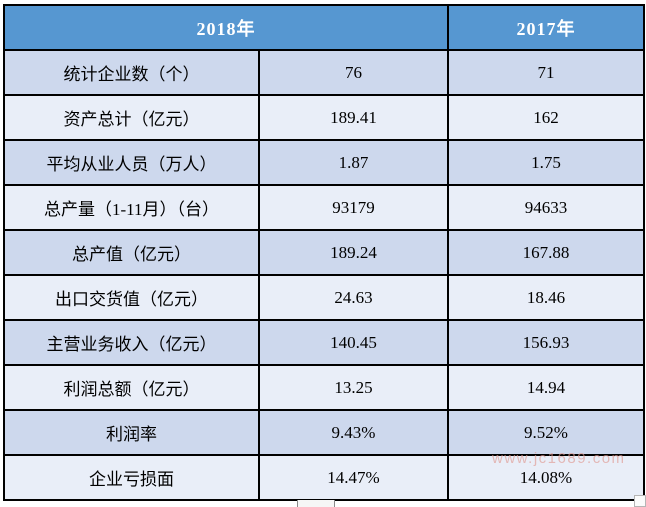  I want to click on value-2017: 162, so click(546, 117).